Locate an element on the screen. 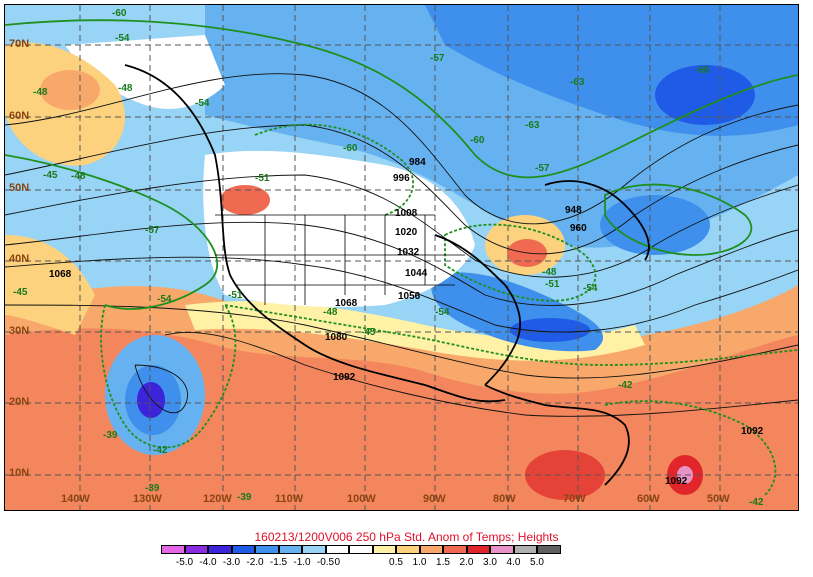 Image resolution: width=813 pixels, height=577 pixels. colorbar-label: 3.0 is located at coordinates (490, 562).